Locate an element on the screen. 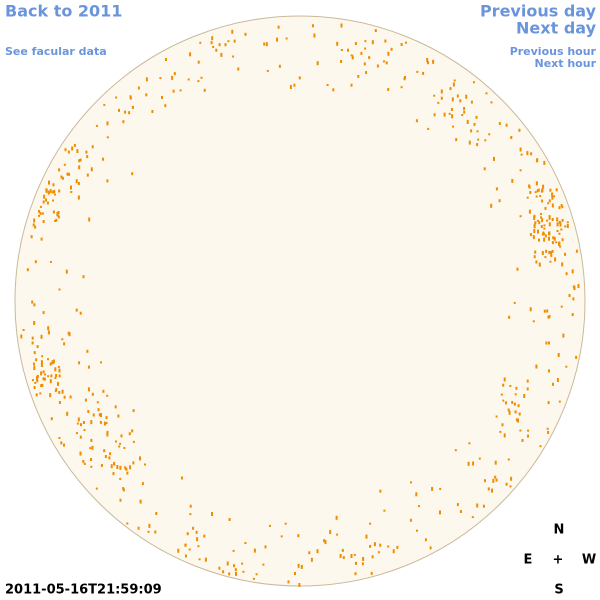 This screenshot has height=600, width=600. facular-link: See facular data is located at coordinates (56, 51).